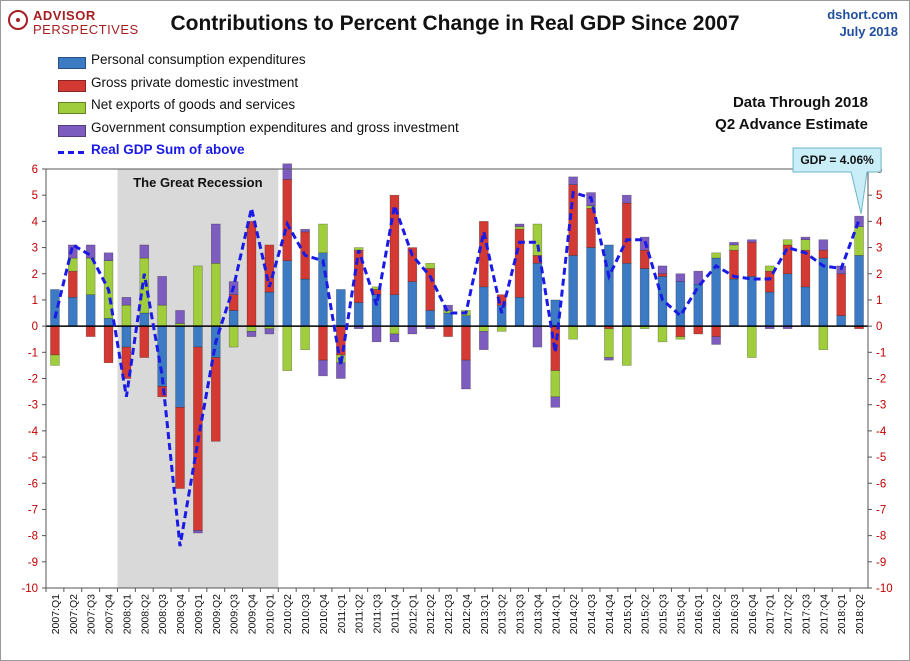  Describe the element at coordinates (881, 380) in the screenshot. I see `y-tick-label-right: -2` at that location.